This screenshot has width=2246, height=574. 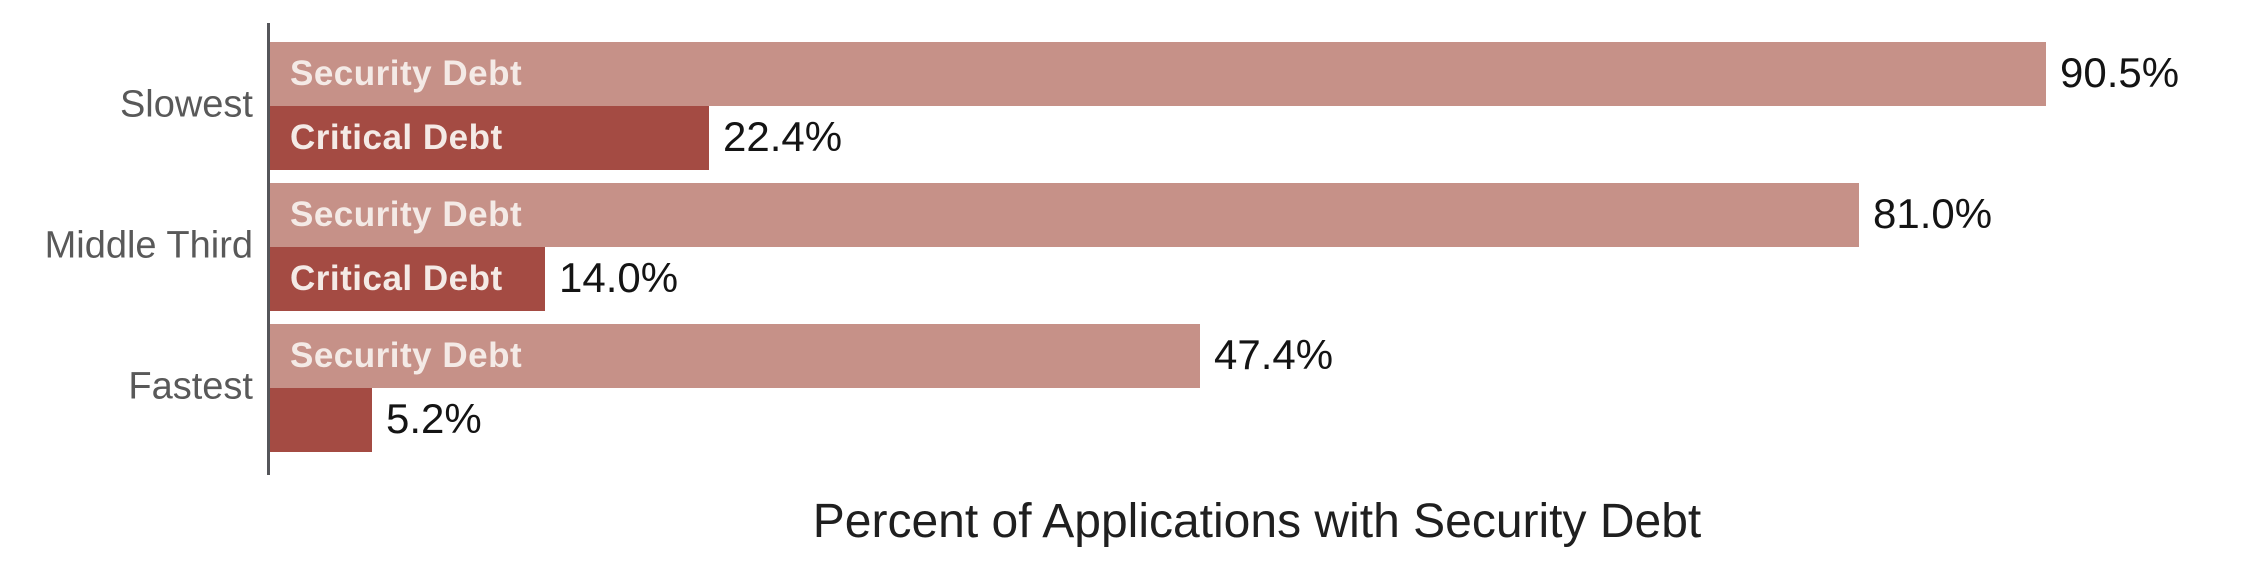 I want to click on bar-value-label: 47.4%, so click(x=1274, y=355).